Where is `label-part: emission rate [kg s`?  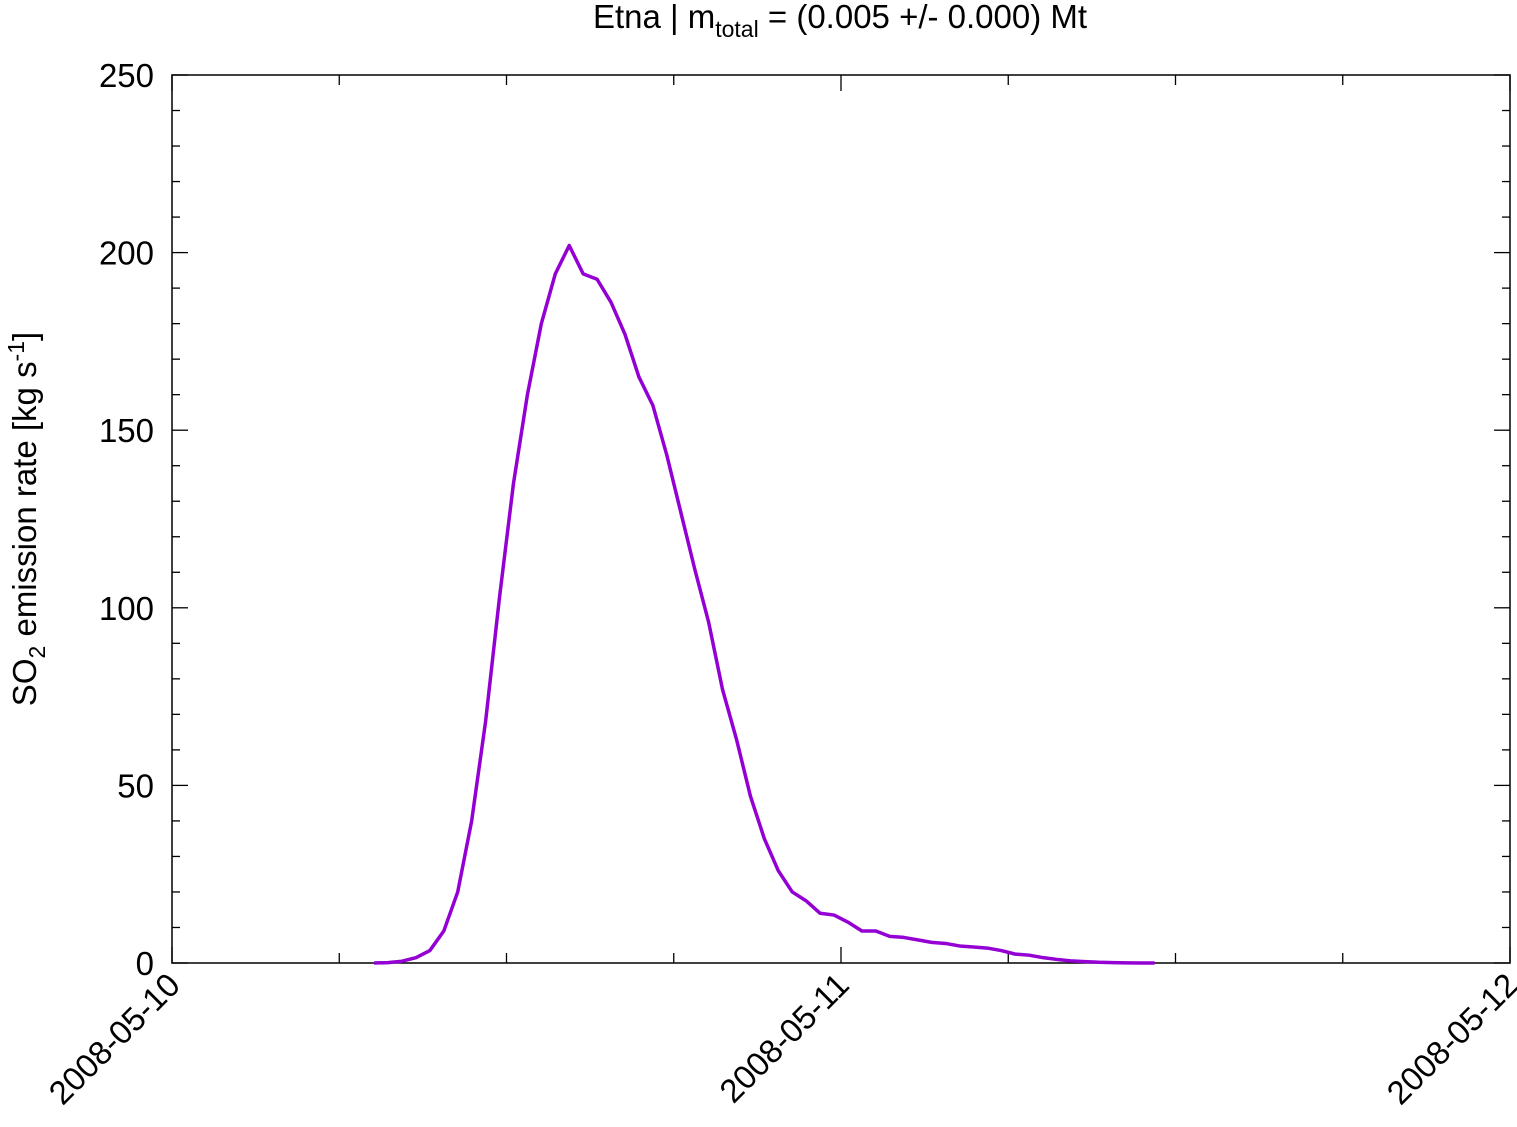
label-part: emission rate [kg s is located at coordinates (24, 503).